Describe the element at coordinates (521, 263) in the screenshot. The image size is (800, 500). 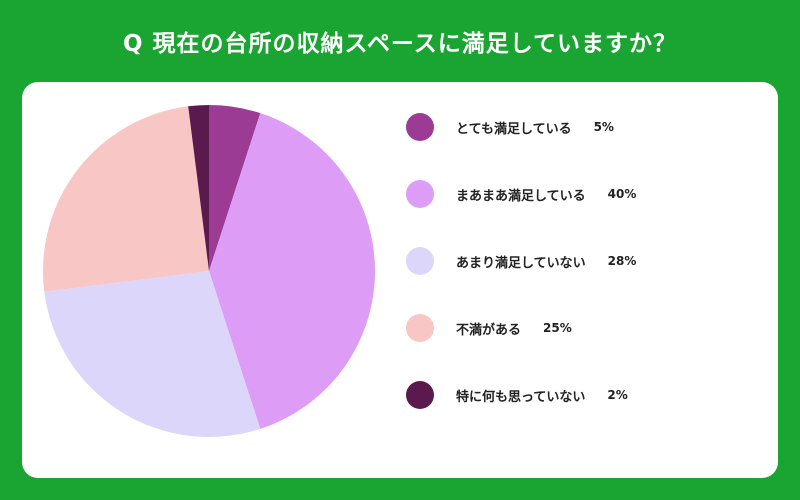
I see `legend-label: あまり満足していない` at that location.